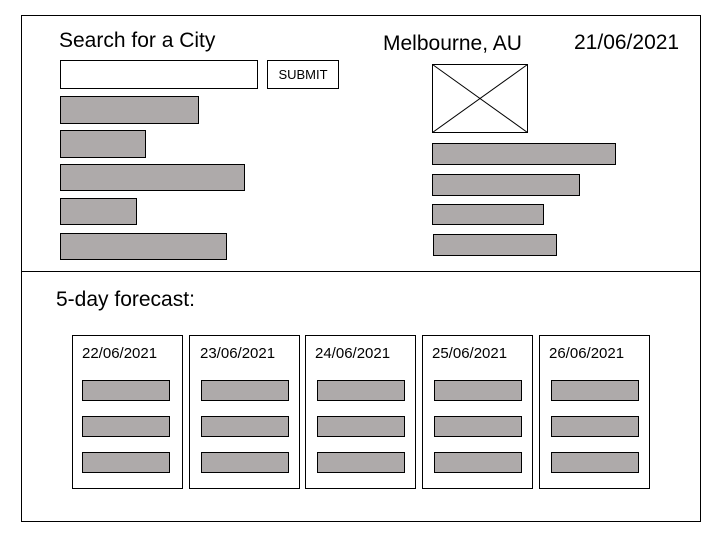 The height and width of the screenshot is (540, 720). Describe the element at coordinates (137, 40) in the screenshot. I see `search-title: Search for a City` at that location.